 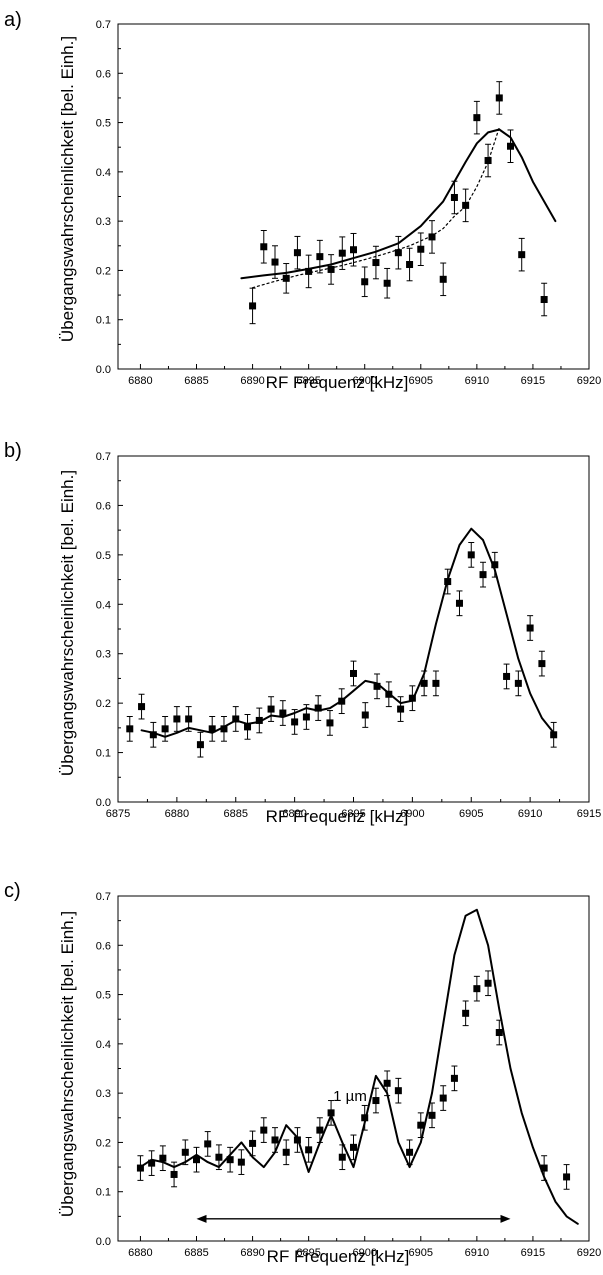 What do you see at coordinates (589, 381) in the screenshot?
I see `x-tick-label: 6920` at bounding box center [589, 381].